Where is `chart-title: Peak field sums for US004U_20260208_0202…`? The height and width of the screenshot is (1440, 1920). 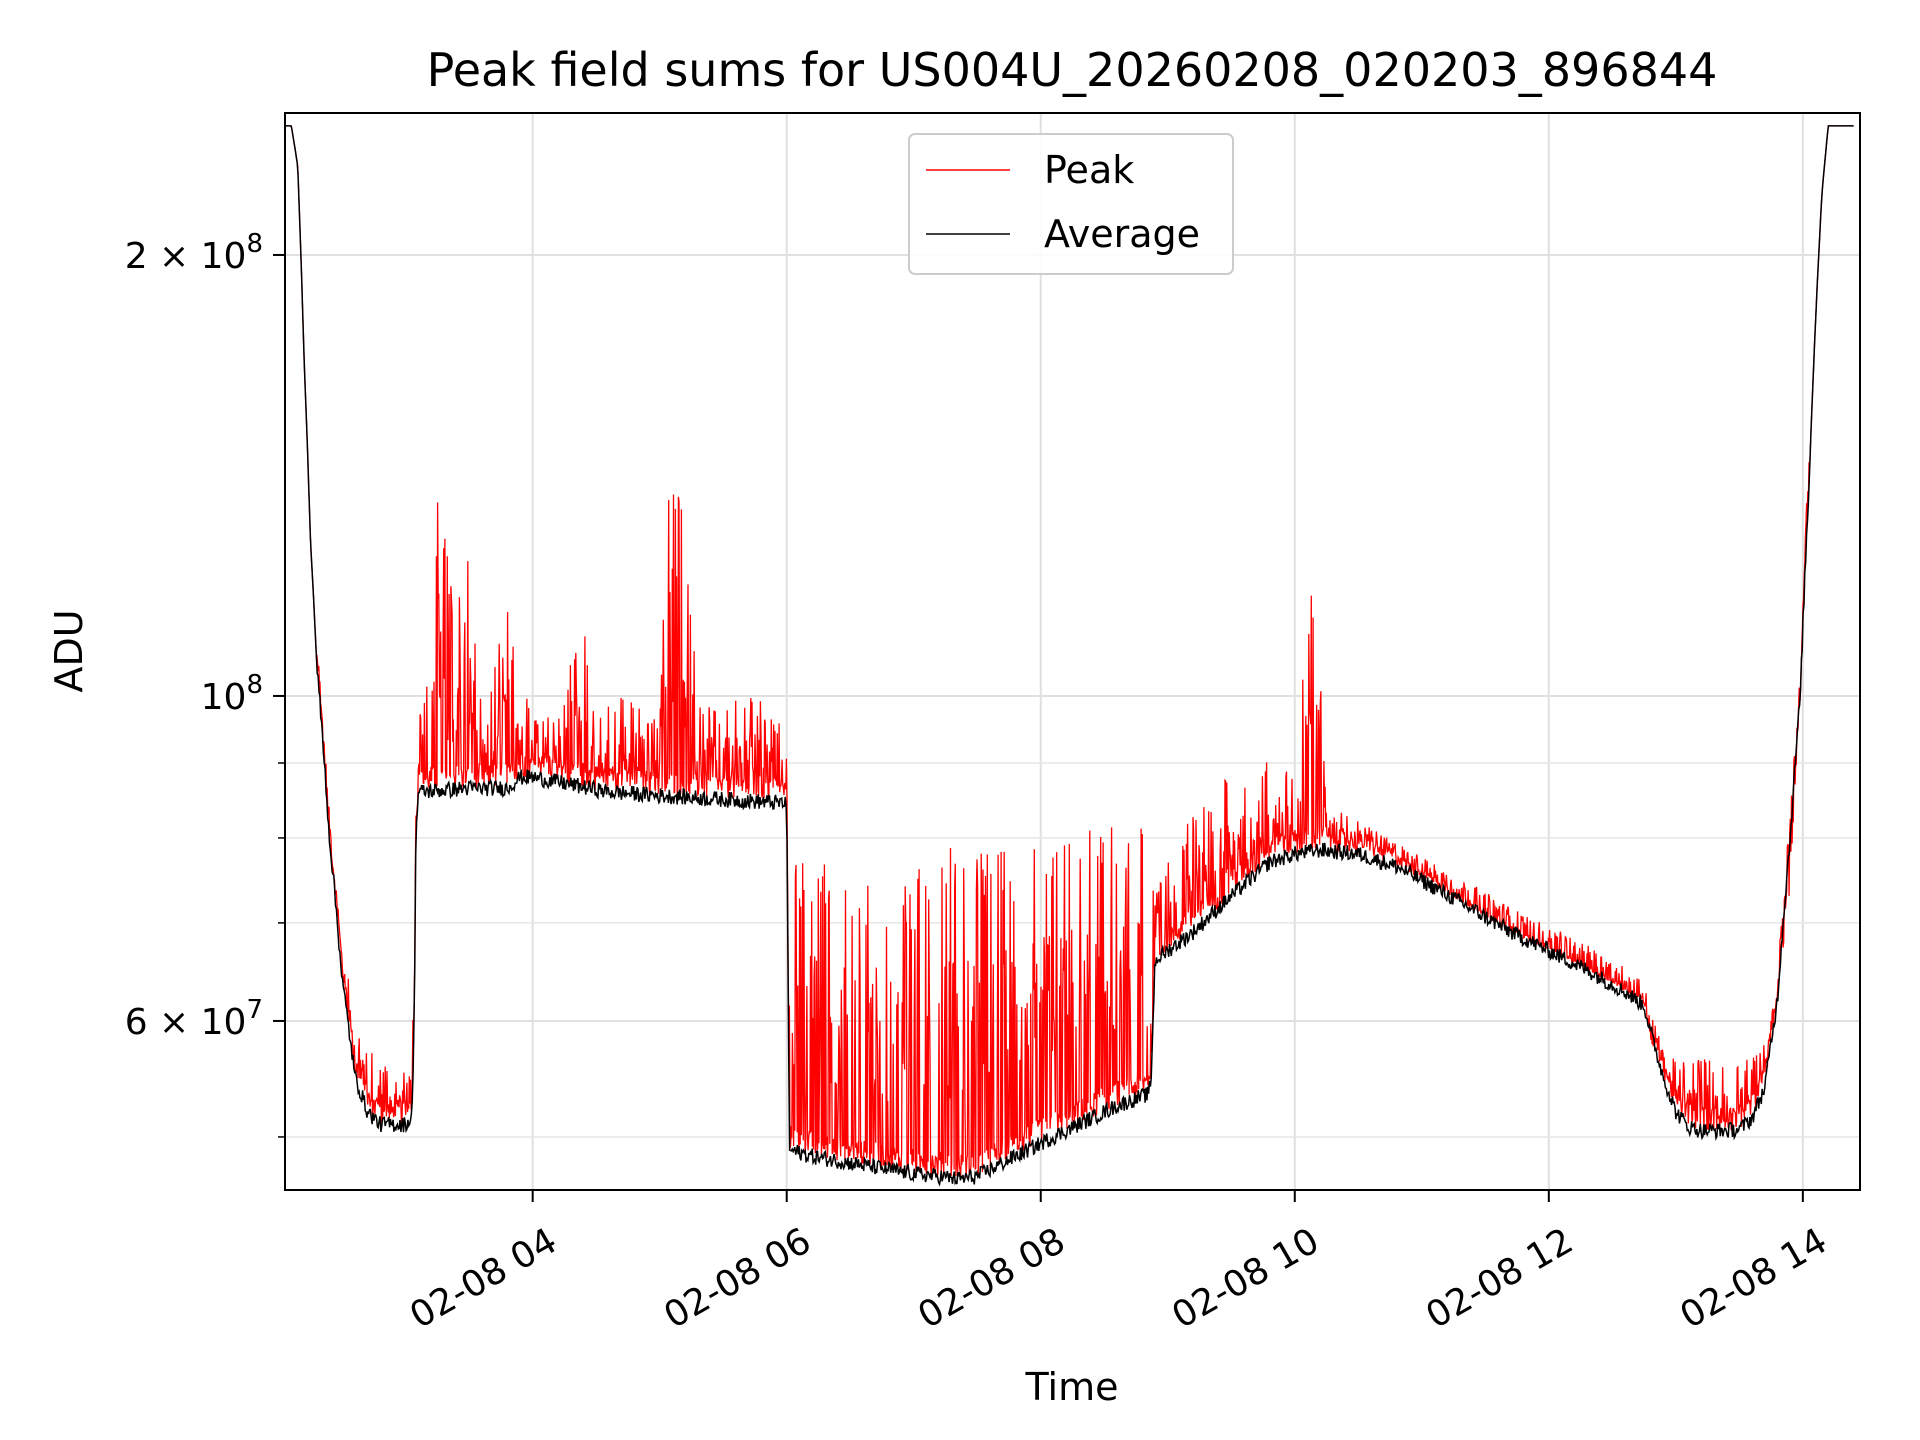
chart-title: Peak field sums for US004U_20260208_0202… is located at coordinates (1072, 70).